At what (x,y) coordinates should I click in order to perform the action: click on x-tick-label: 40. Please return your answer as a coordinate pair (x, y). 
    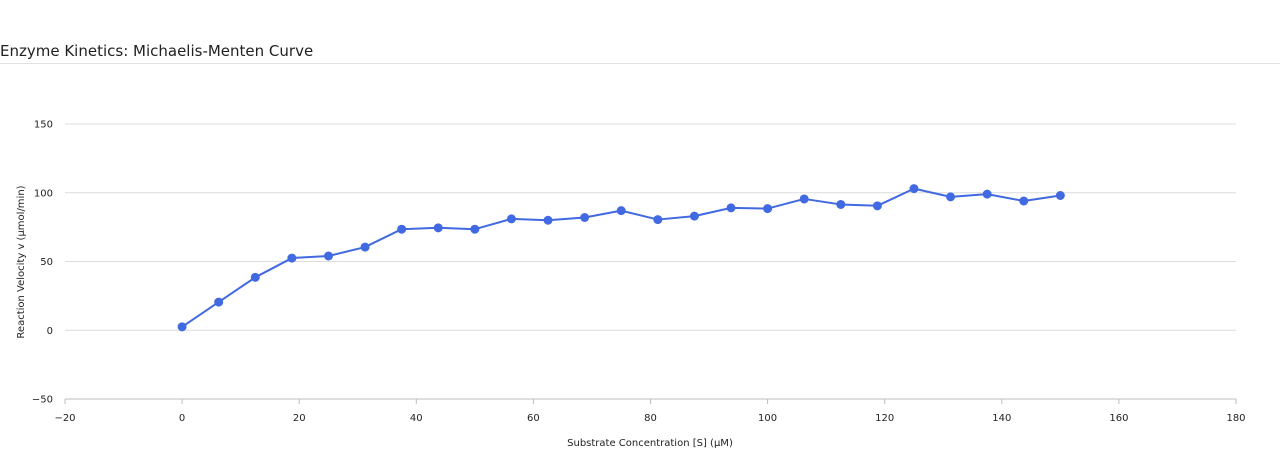
    Looking at the image, I should click on (416, 418).